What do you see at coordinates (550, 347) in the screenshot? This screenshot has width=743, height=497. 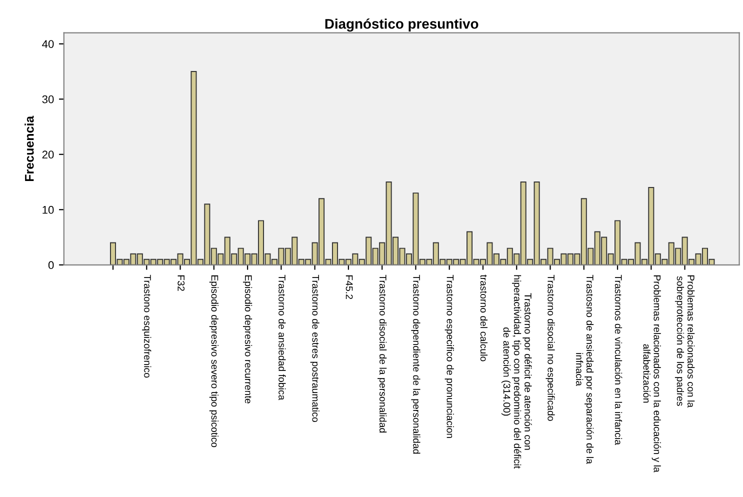 I see `x-tick-label: Trastorno disocial no especificado` at bounding box center [550, 347].